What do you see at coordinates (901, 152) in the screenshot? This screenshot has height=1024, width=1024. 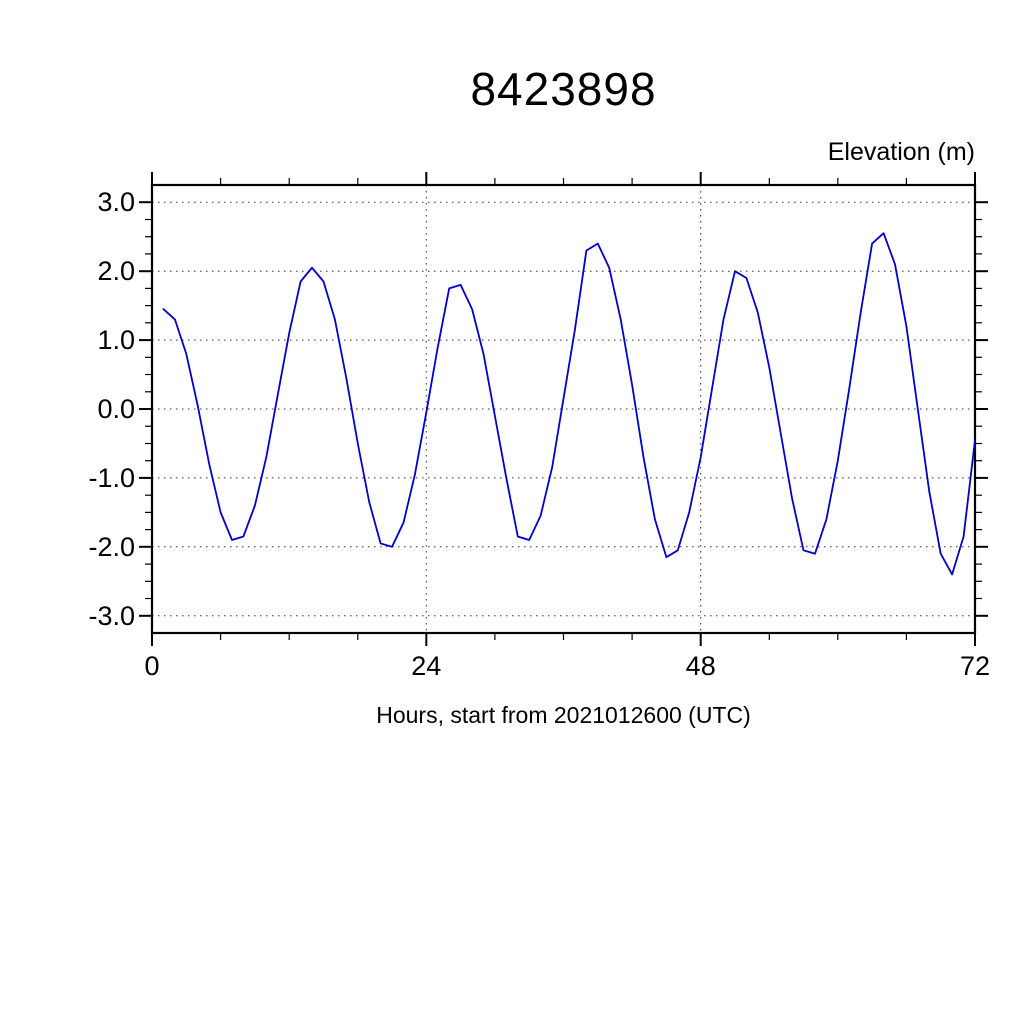 I see `elevation-units-label: Elevation (m)` at bounding box center [901, 152].